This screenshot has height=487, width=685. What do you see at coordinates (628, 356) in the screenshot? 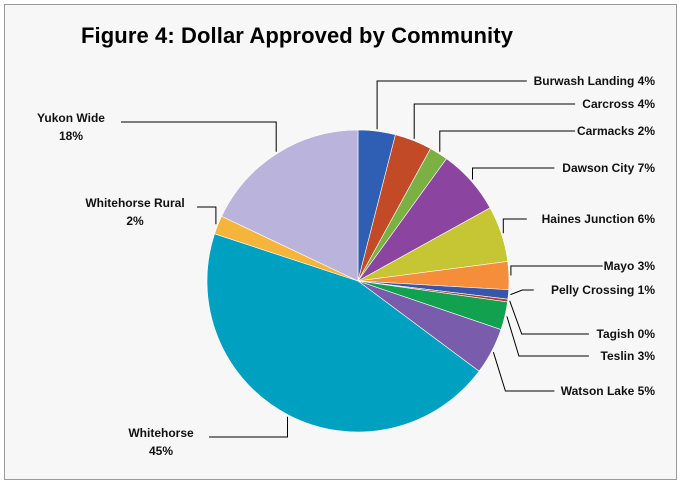
I see `slice-label: Teslin 3%` at bounding box center [628, 356].